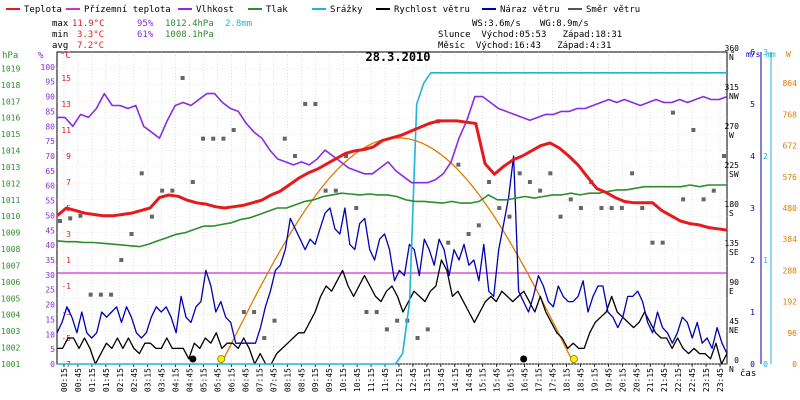 Image resolution: width=800 pixels, height=400 pixels. I want to click on x-tick-label: 03:15, so click(148, 380).